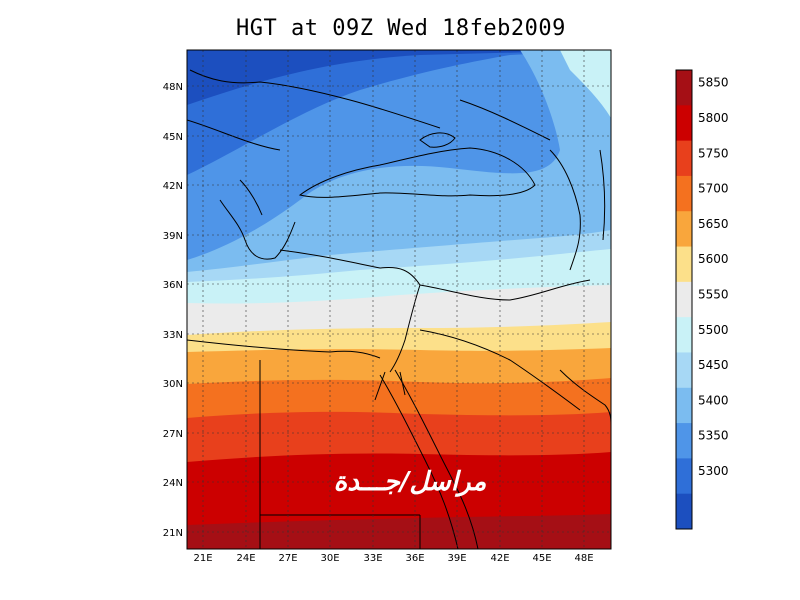  Describe the element at coordinates (713, 436) in the screenshot. I see `colorbar-label: 5350` at that location.